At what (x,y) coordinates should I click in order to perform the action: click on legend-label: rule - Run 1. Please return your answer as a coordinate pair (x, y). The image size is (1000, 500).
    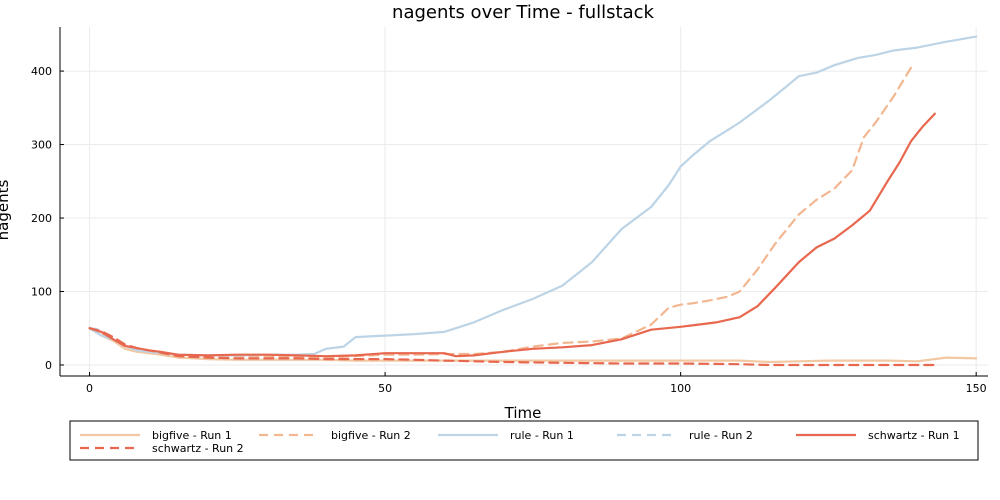
    Looking at the image, I should click on (542, 435).